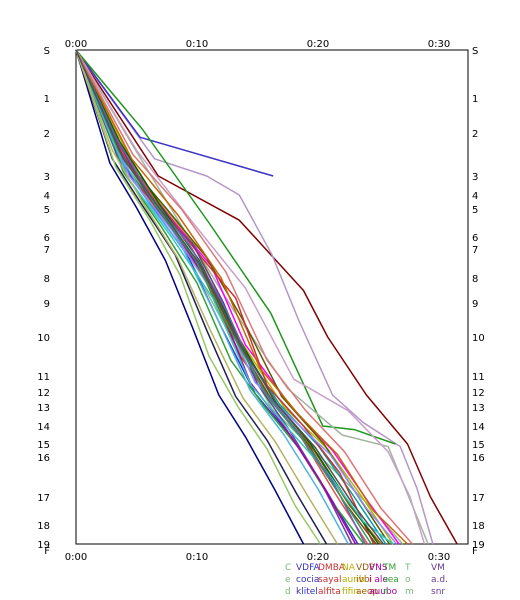 Image resolution: width=520 pixels, height=600 pixels. I want to click on y-tick-label-right: 3, so click(475, 177).